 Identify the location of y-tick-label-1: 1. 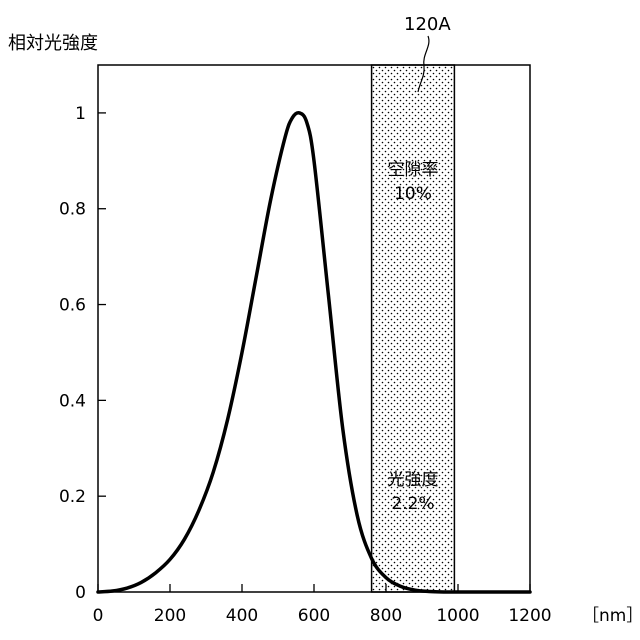
(80, 114).